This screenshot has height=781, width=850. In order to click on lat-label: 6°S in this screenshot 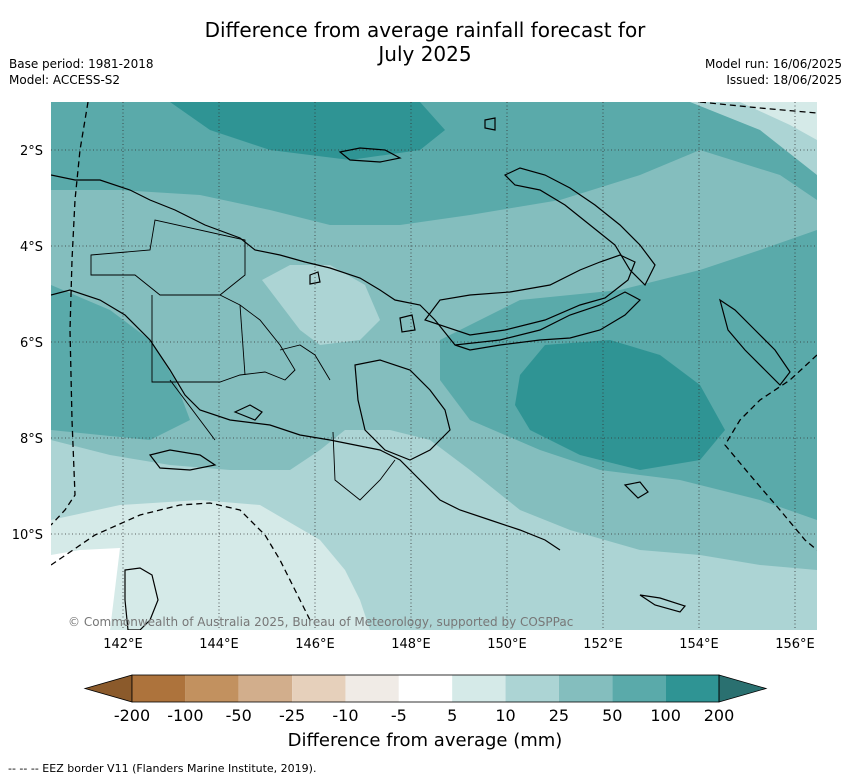, I will do `click(31, 343)`.